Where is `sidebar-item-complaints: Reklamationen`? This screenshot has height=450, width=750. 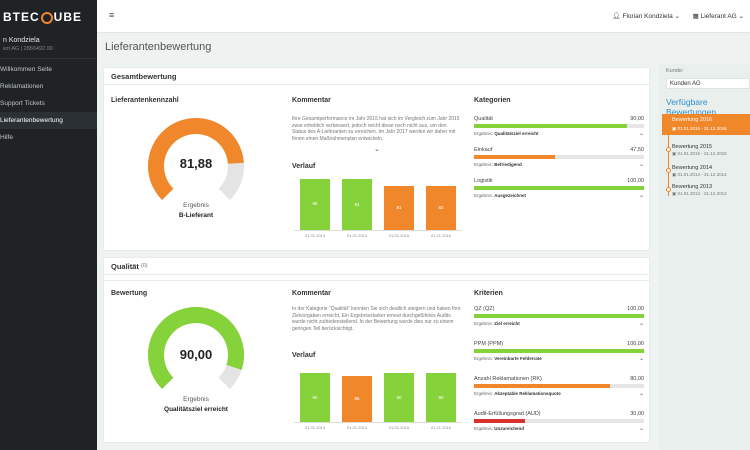 sidebar-item-complaints: Reklamationen is located at coordinates (48, 86).